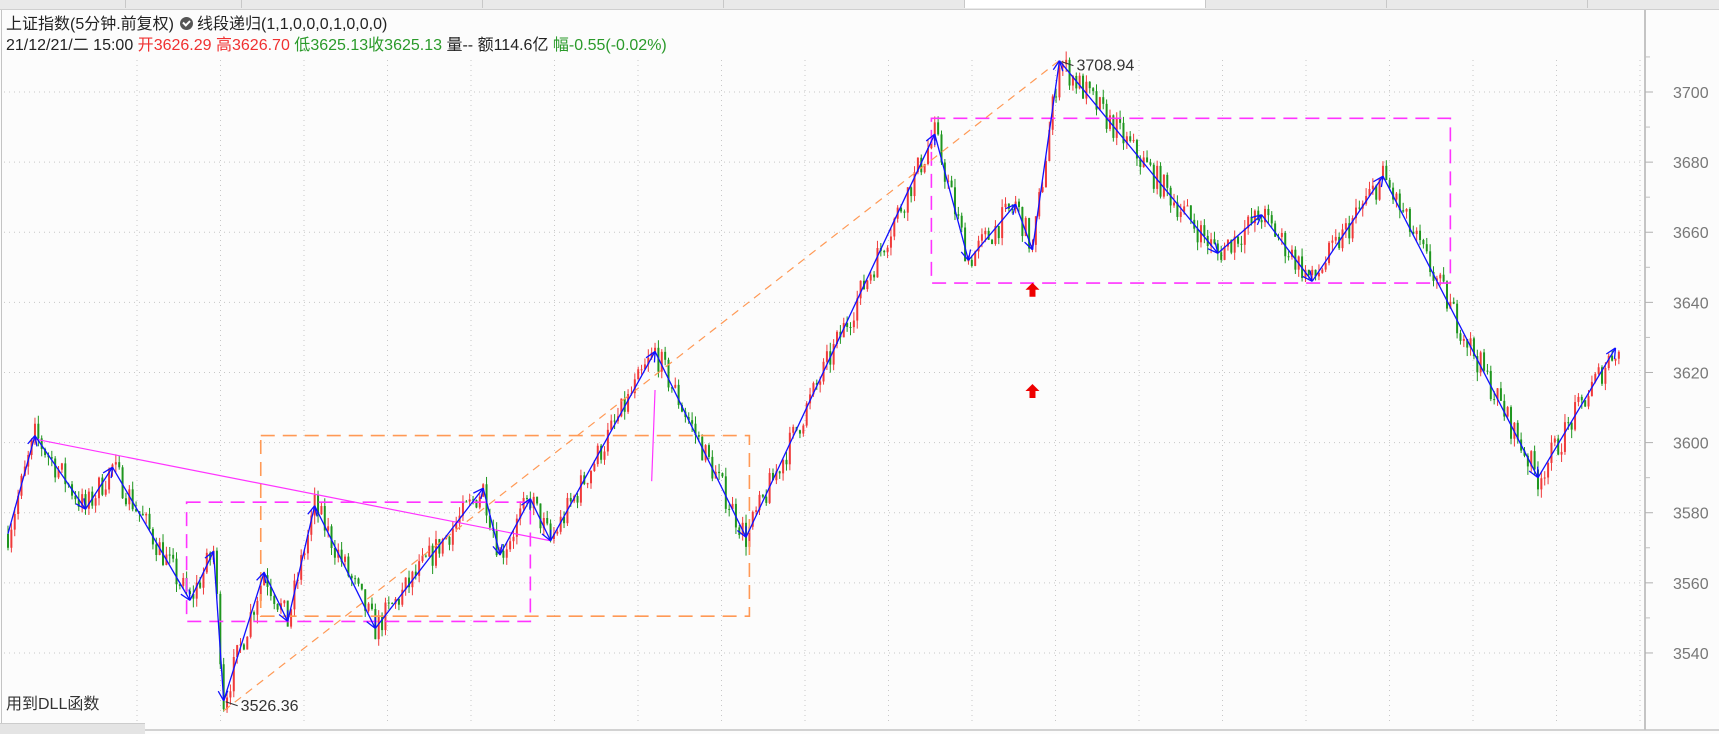 This screenshot has width=1719, height=734. Describe the element at coordinates (561, 45) in the screenshot. I see `change-label: 幅` at that location.